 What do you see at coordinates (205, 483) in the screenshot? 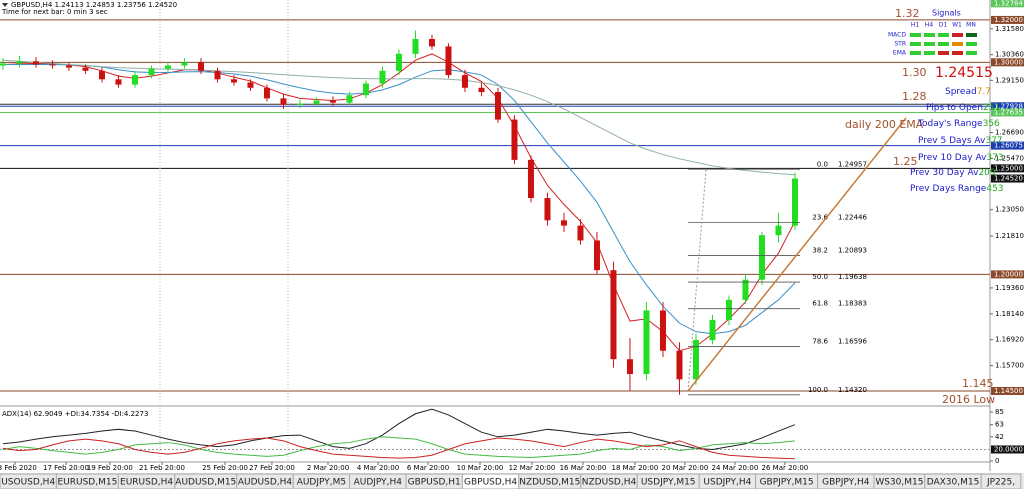
I see `tab-label: AUDUSD,M15` at bounding box center [205, 483].